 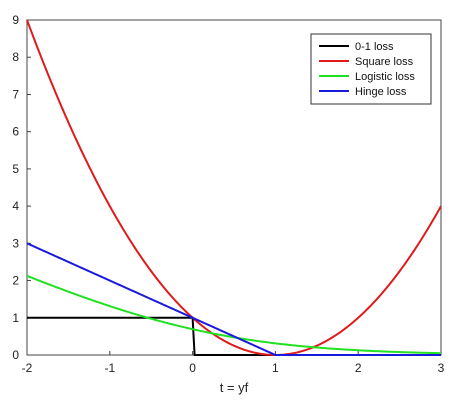 What do you see at coordinates (15, 57) in the screenshot?
I see `y-tick-label: 8` at bounding box center [15, 57].